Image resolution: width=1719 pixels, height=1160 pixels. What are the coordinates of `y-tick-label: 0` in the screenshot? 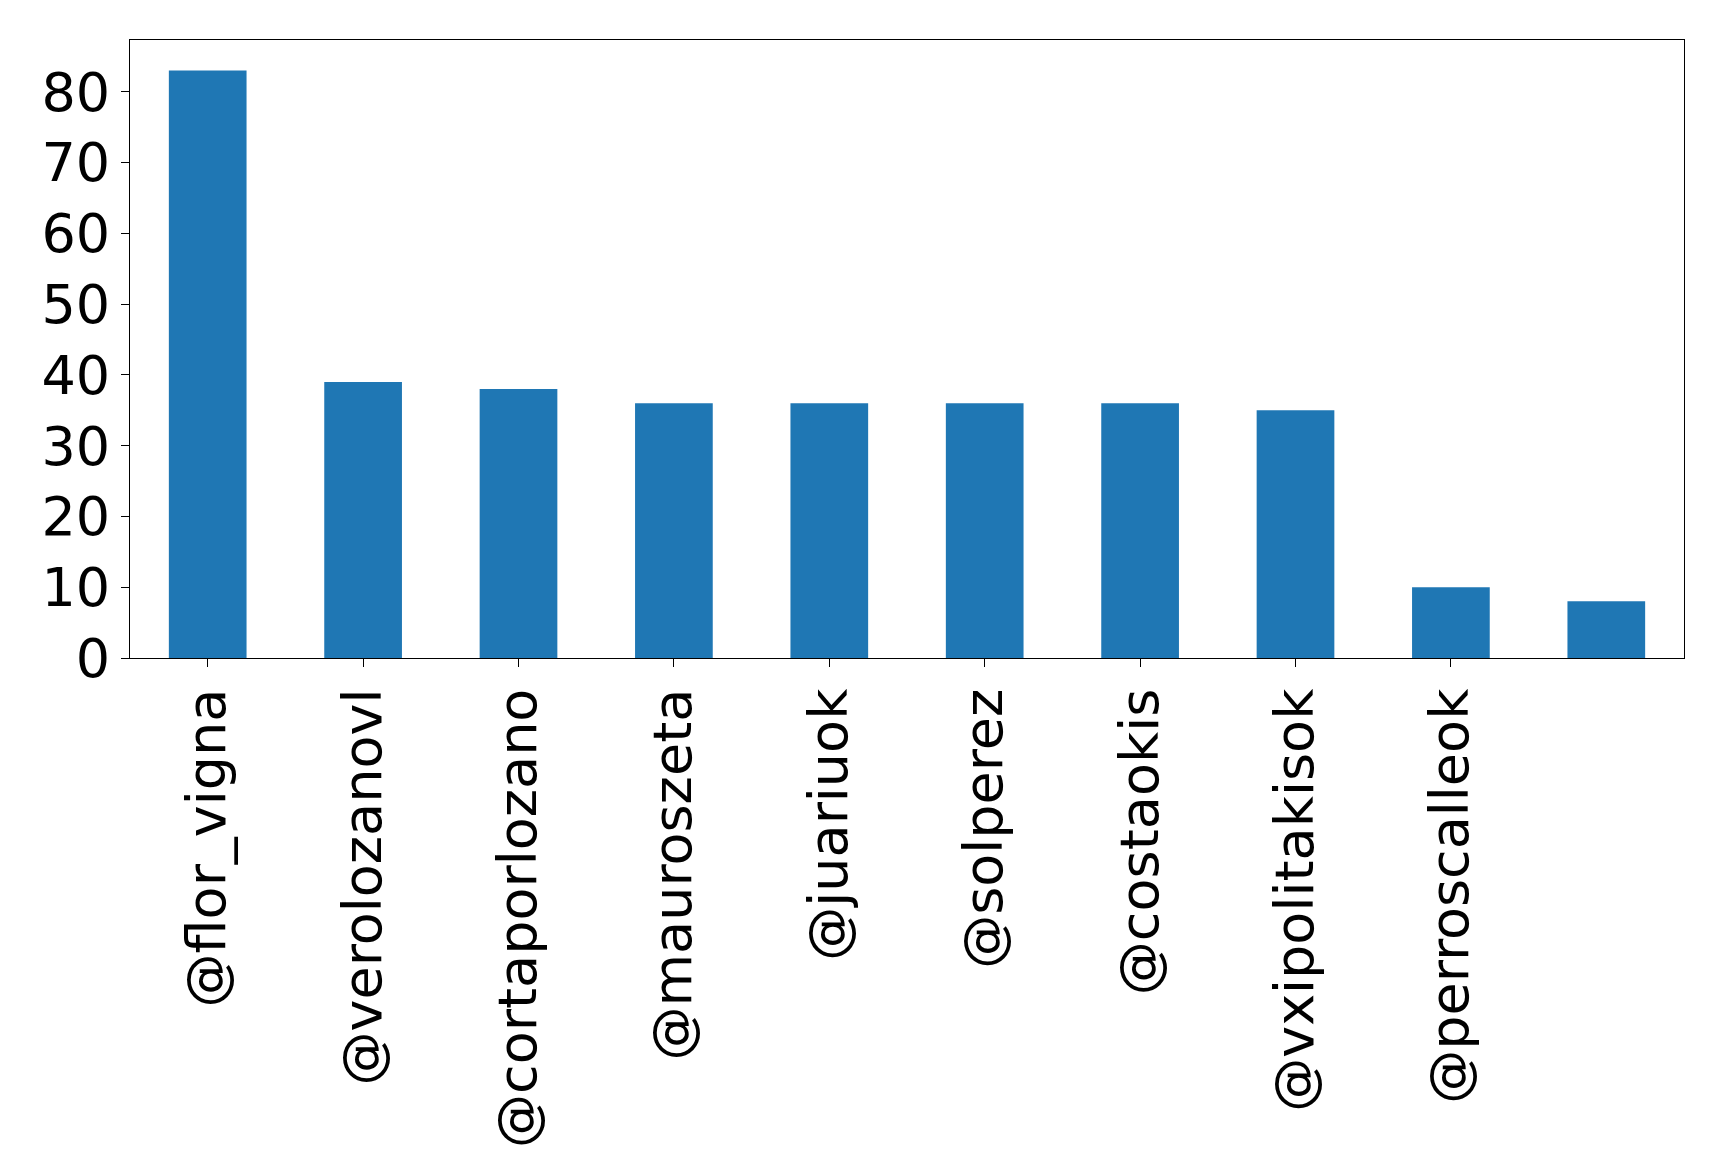 It's located at (93, 658).